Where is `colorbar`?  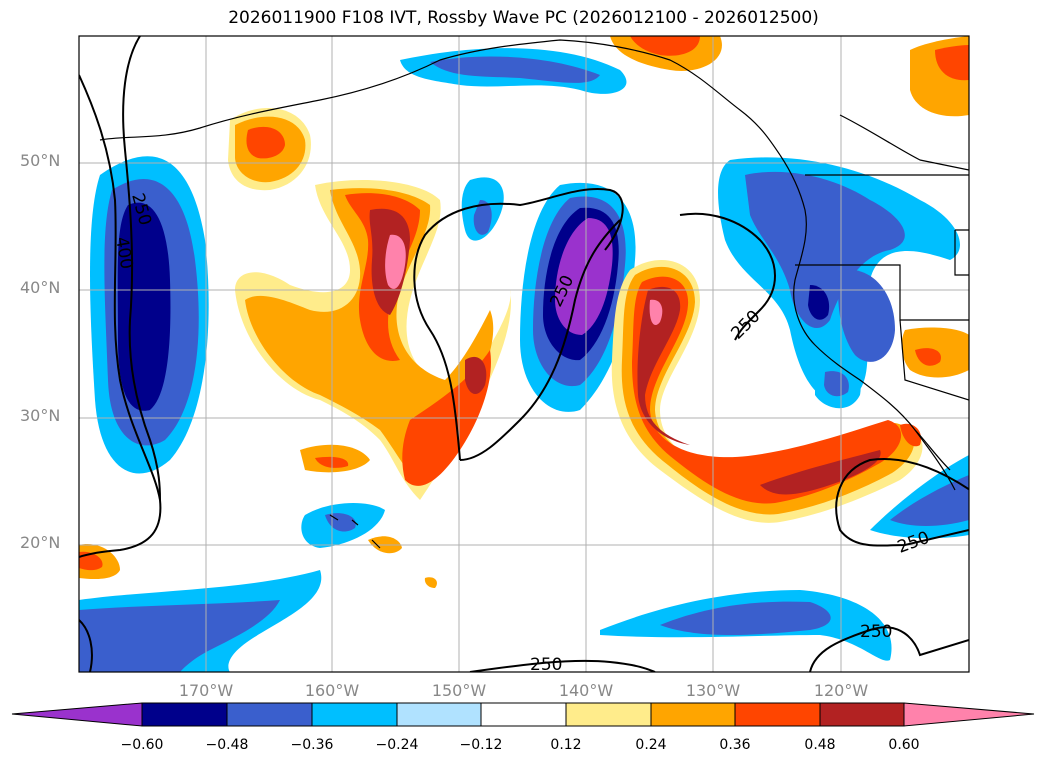
colorbar is located at coordinates (523, 714).